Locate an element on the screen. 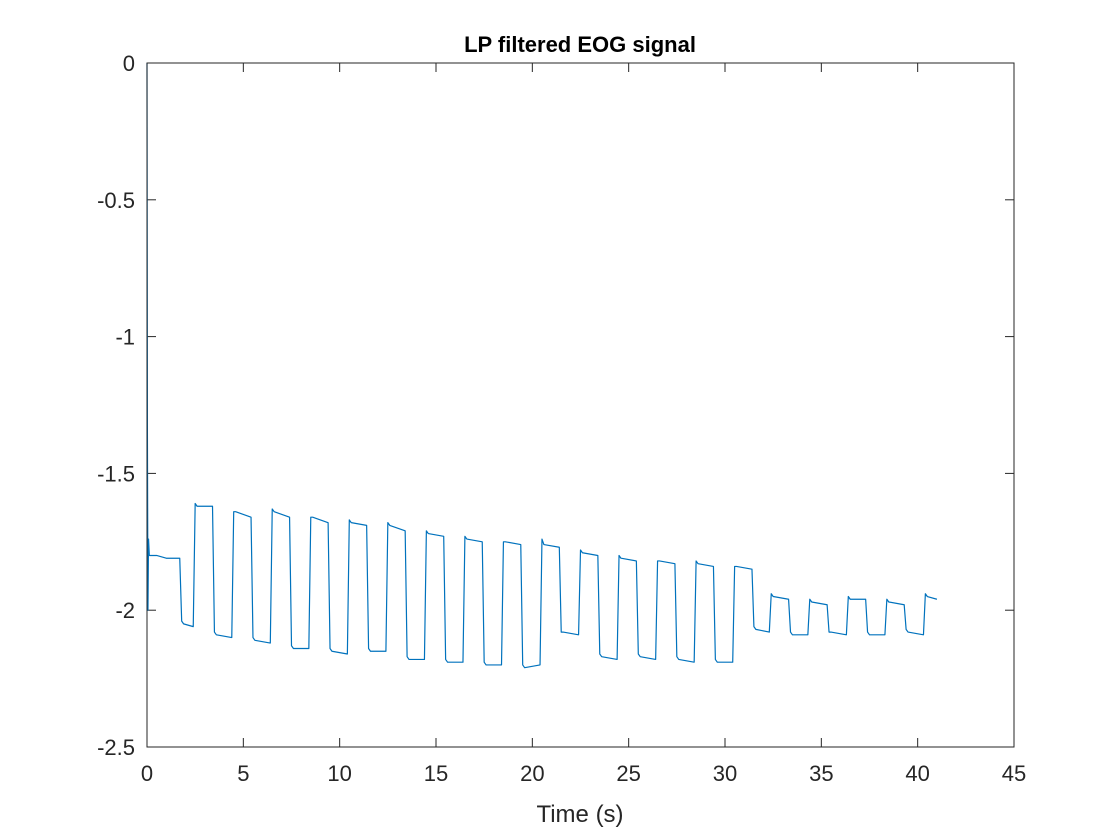 The width and height of the screenshot is (1120, 840). y-tick-label: -2 is located at coordinates (125, 610).